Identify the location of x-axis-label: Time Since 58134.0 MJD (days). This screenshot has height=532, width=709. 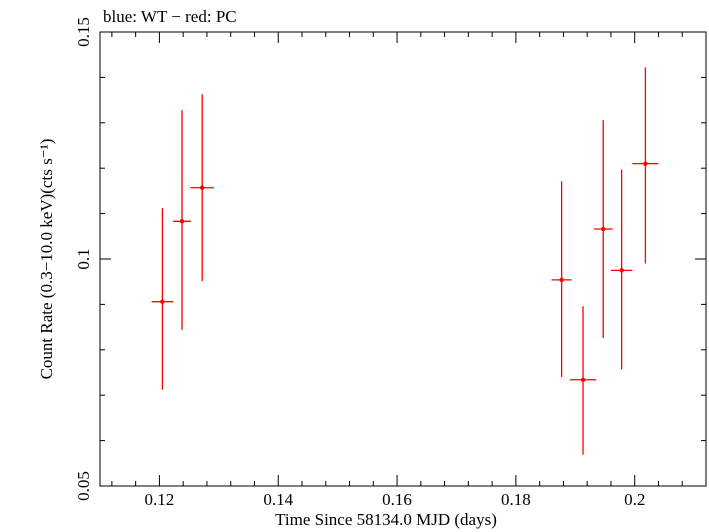
(386, 519).